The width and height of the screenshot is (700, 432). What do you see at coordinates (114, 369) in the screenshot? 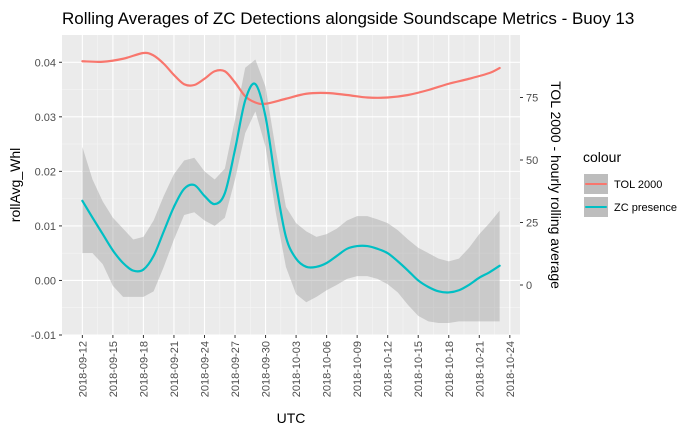
I see `x-tick-label: 2018-09-15` at bounding box center [114, 369].